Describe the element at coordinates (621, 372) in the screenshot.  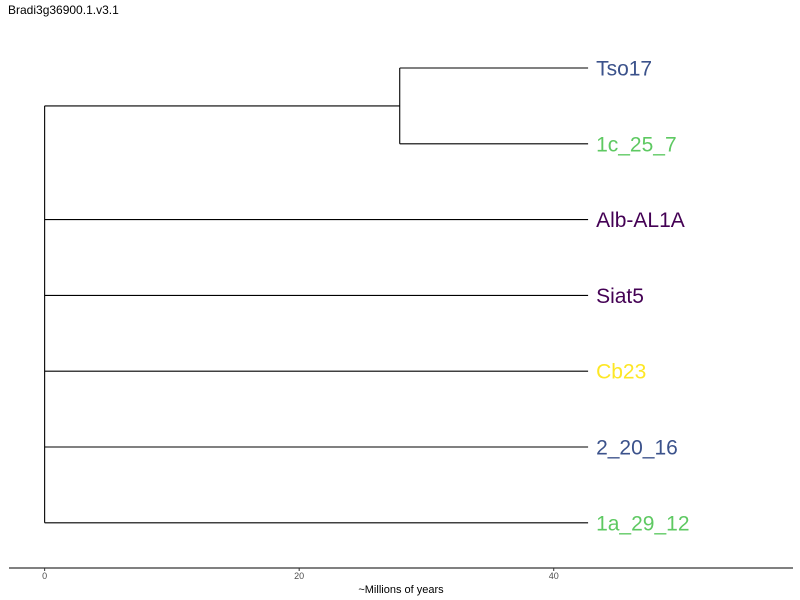
I see `leaf-label: Cb23` at that location.